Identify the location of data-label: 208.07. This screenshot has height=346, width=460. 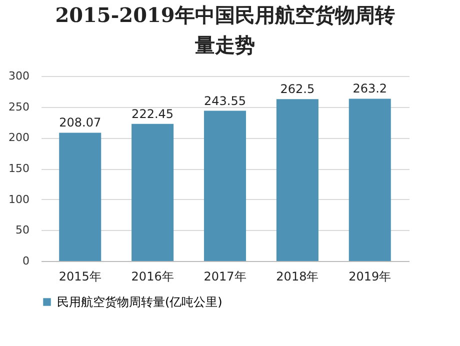
(80, 123).